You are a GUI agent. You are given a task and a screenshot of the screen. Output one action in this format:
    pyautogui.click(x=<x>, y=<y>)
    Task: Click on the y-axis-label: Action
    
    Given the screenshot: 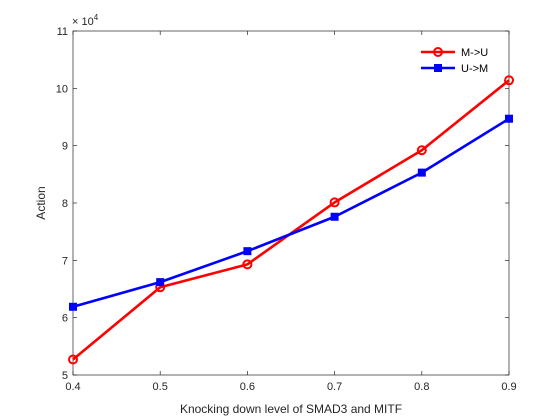 What is the action you would take?
    pyautogui.click(x=41, y=202)
    